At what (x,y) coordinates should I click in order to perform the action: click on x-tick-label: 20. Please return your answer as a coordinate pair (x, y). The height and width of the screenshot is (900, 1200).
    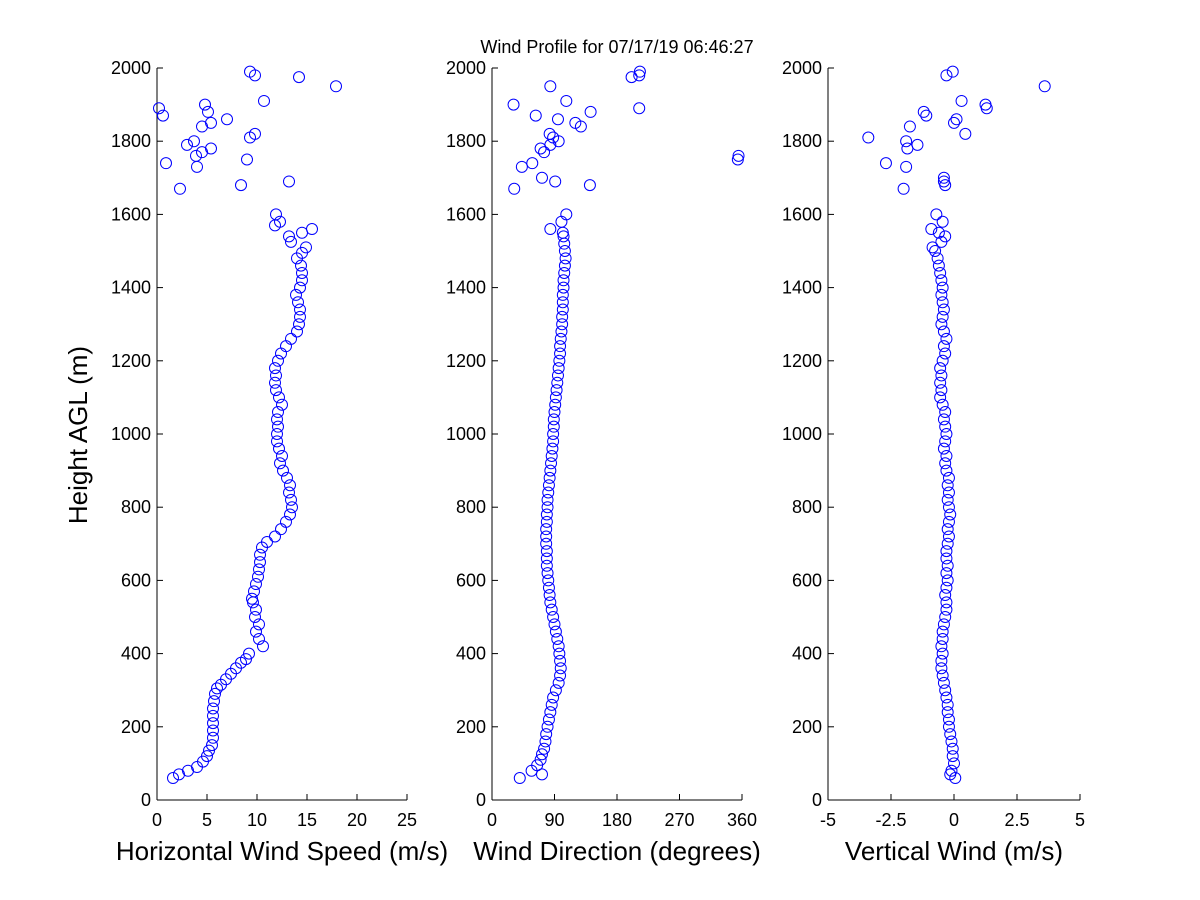
    Looking at the image, I should click on (357, 820).